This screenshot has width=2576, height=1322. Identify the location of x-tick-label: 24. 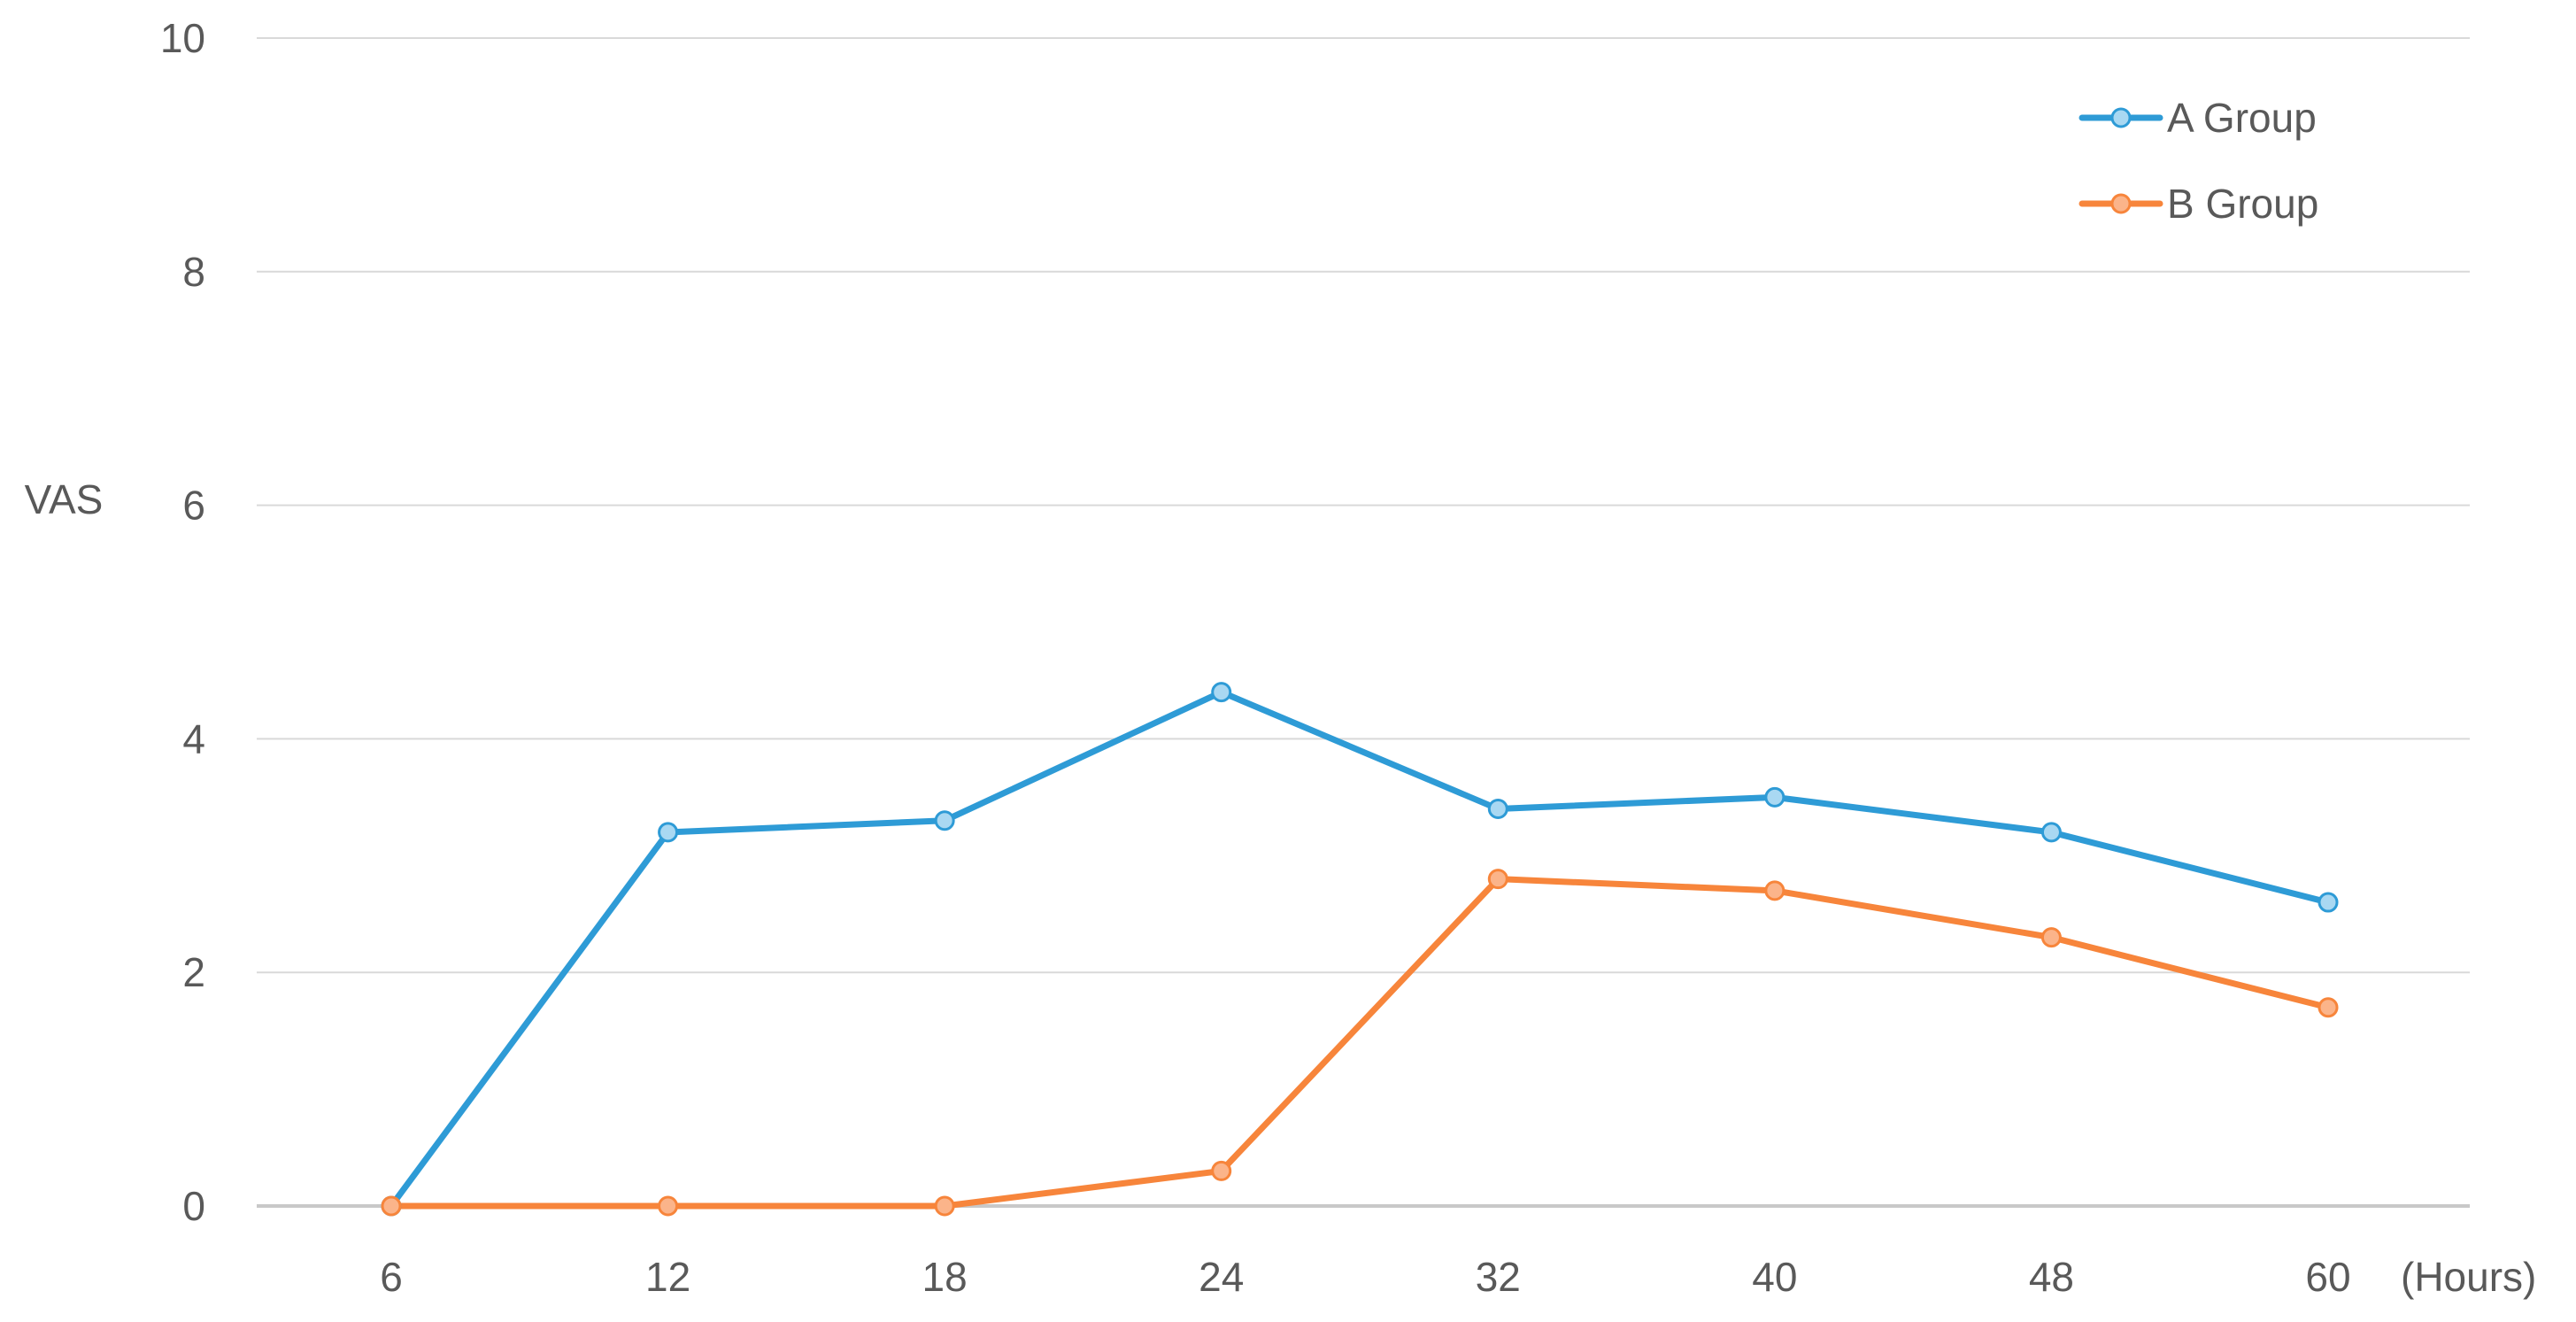
(1221, 1277).